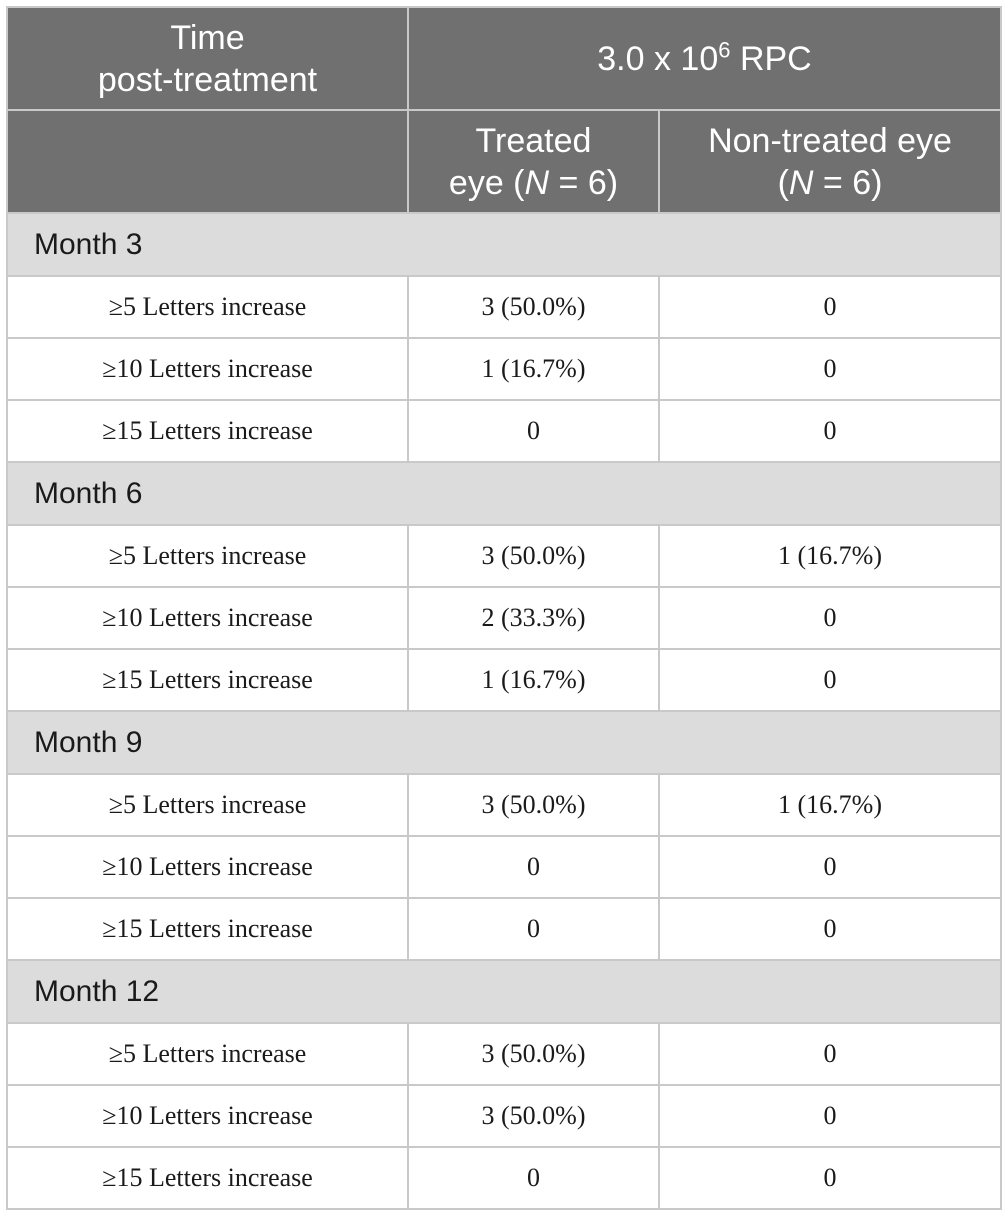 The image size is (1008, 1216). Describe the element at coordinates (207, 79) in the screenshot. I see `time-header-line2: post-treatment` at that location.